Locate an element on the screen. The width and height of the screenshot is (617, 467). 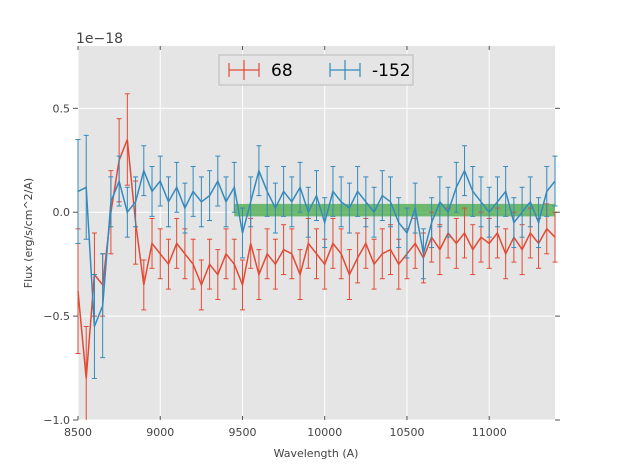
y-tick-label-2: 0.0 is located at coordinates (62, 212).